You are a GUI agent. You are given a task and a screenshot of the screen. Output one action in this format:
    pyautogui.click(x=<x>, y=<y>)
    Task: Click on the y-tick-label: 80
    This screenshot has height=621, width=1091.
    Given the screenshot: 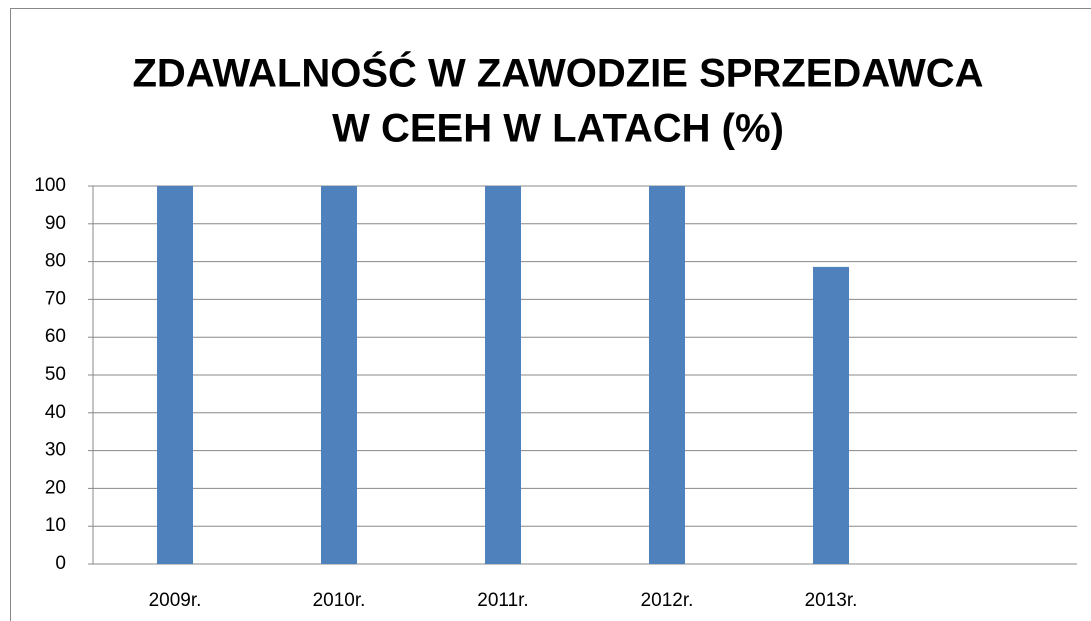 What is the action you would take?
    pyautogui.click(x=55, y=261)
    